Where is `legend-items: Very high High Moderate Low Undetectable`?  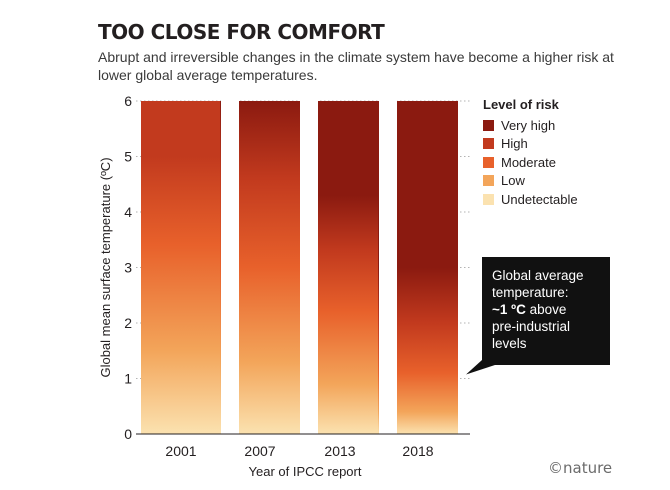 legend-items: Very high High Moderate Low Undetectable is located at coordinates (530, 162).